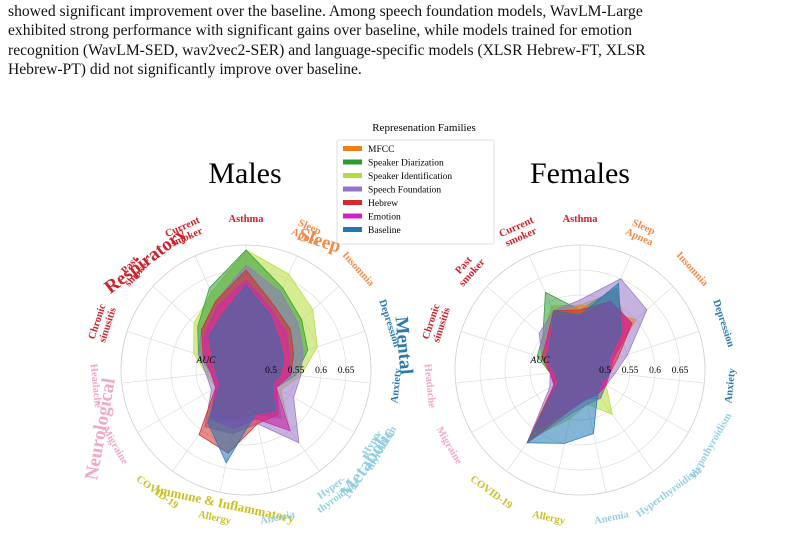 The image size is (804, 536). I want to click on legend-label: Speech Foundation, so click(404, 191).